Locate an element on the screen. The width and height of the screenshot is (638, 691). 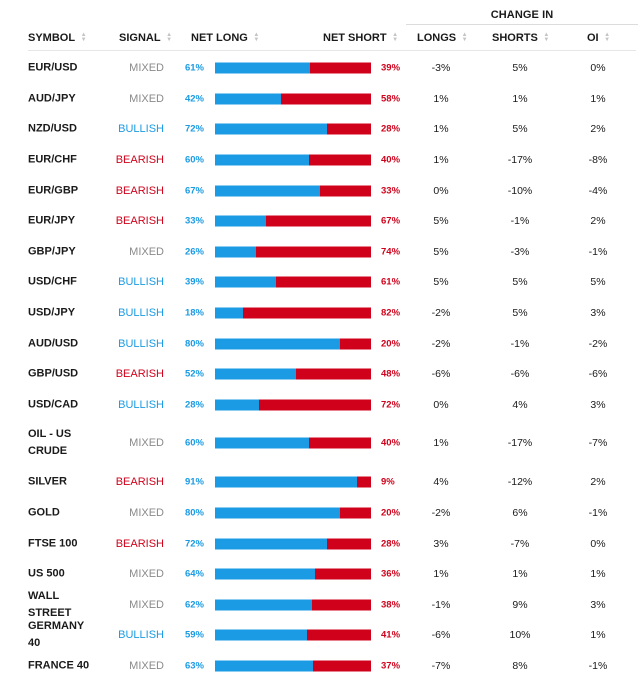
table-row: NZD/USD BULLISH 72% 28% 1% 5% 2% is located at coordinates (319, 129).